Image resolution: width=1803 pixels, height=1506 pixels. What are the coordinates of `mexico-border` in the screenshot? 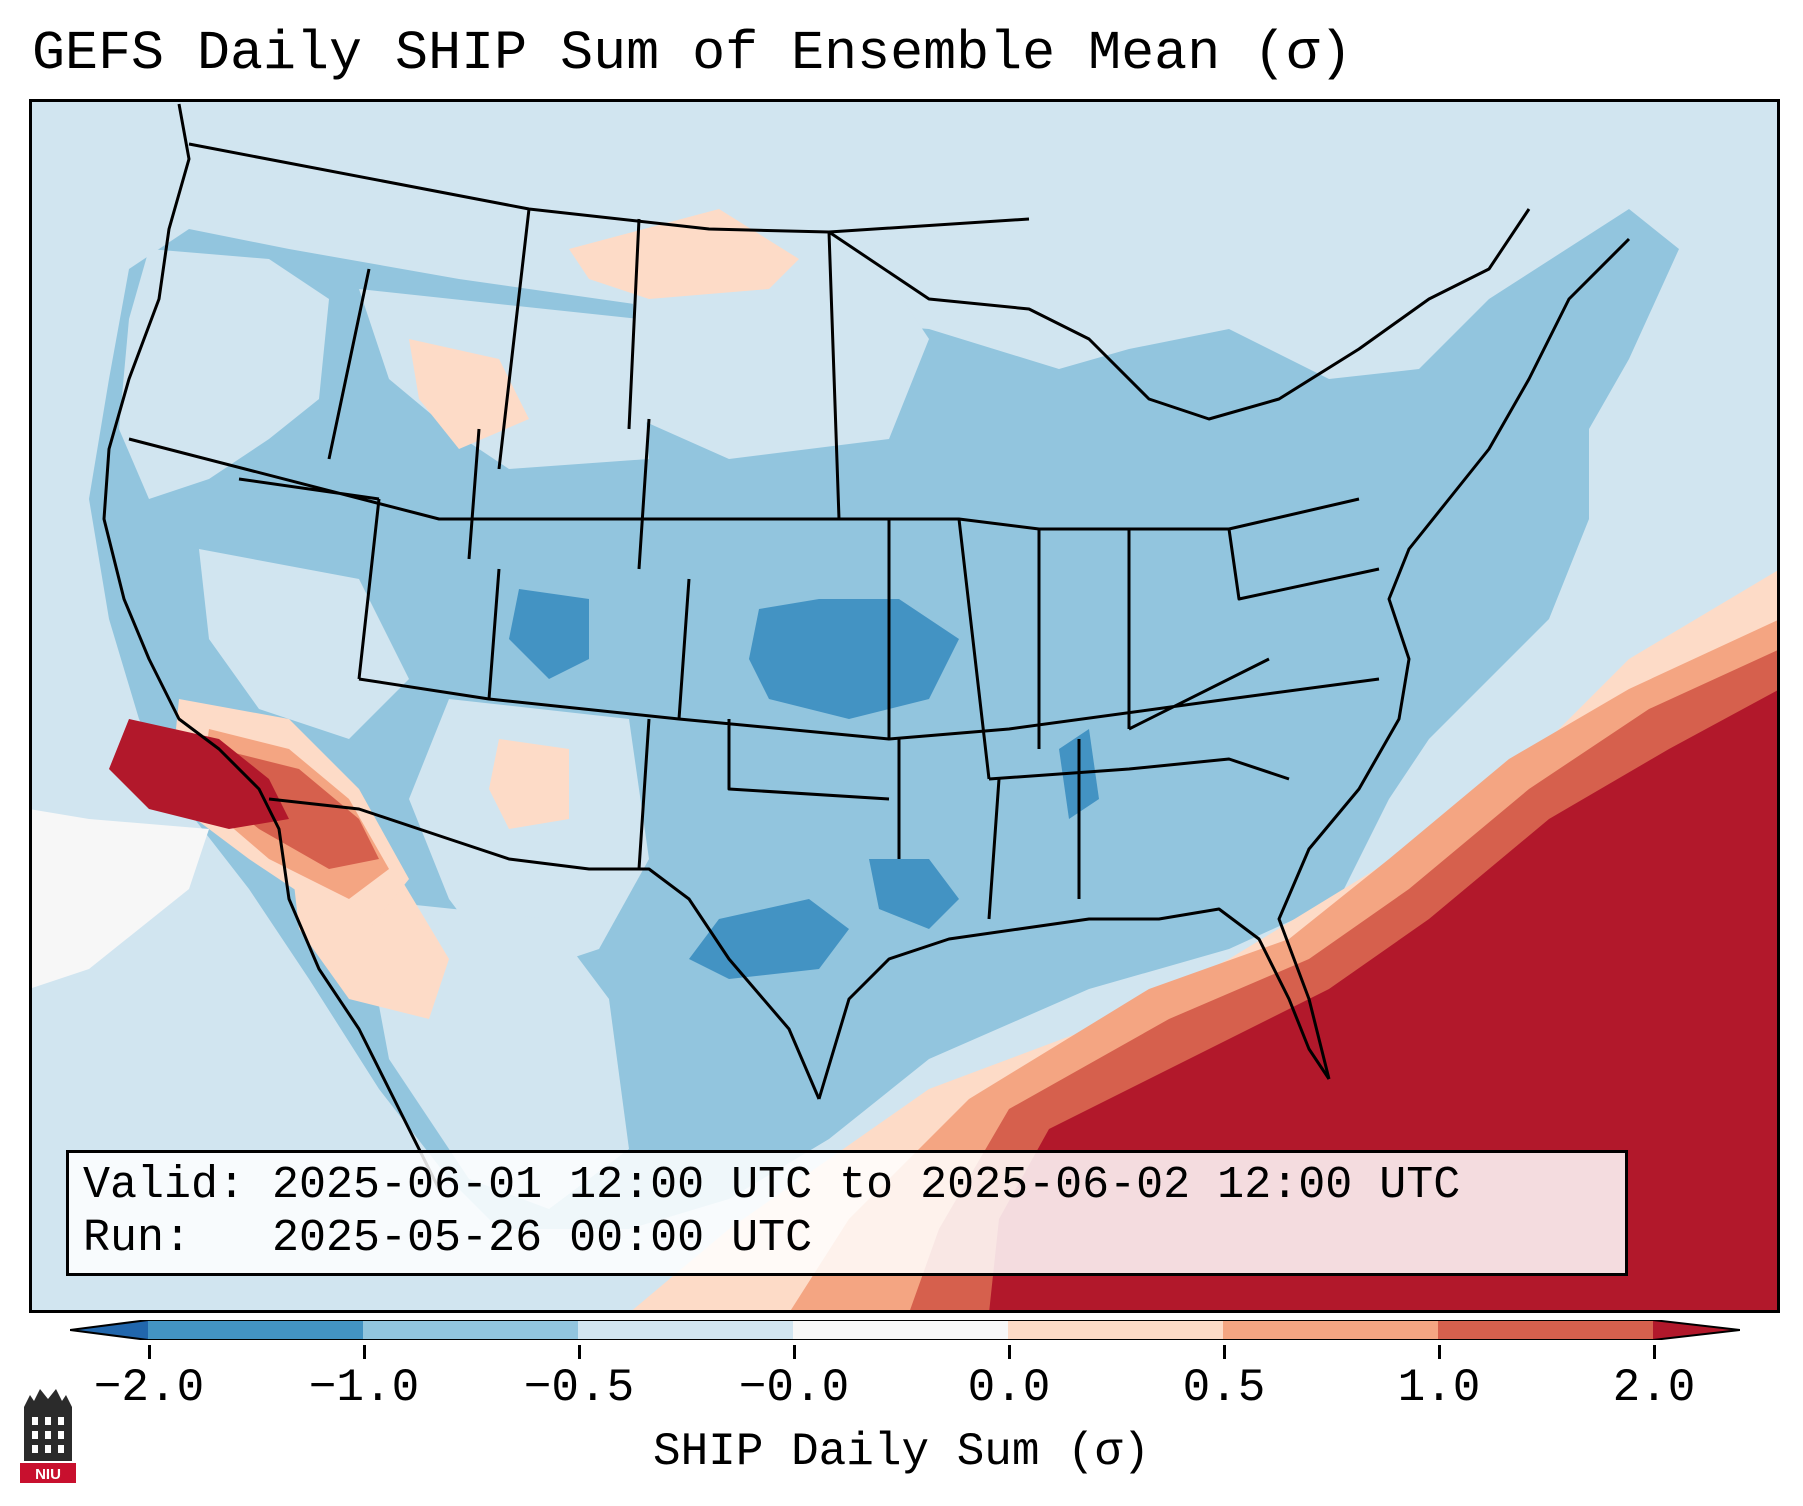 It's located at (544, 948).